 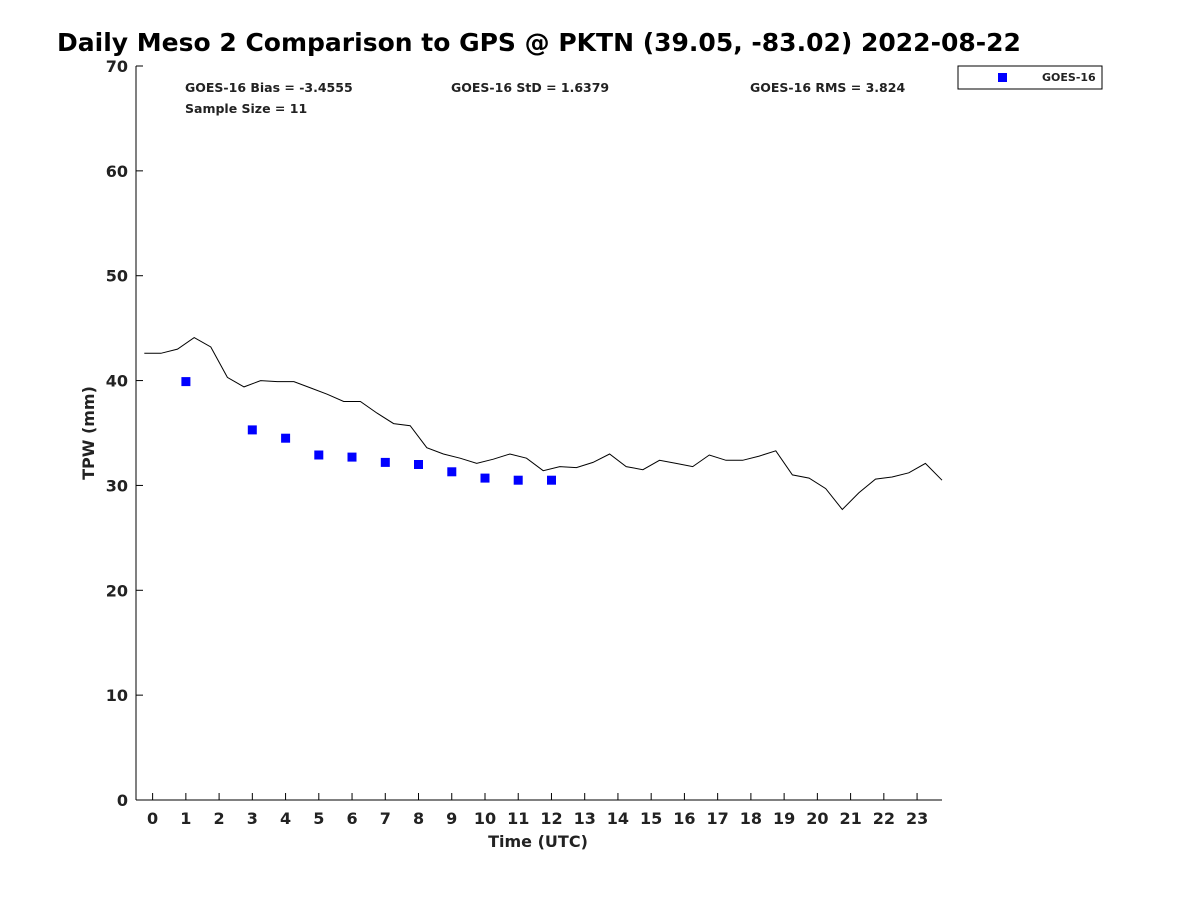 I want to click on x-tick-label: 6, so click(x=351, y=818).